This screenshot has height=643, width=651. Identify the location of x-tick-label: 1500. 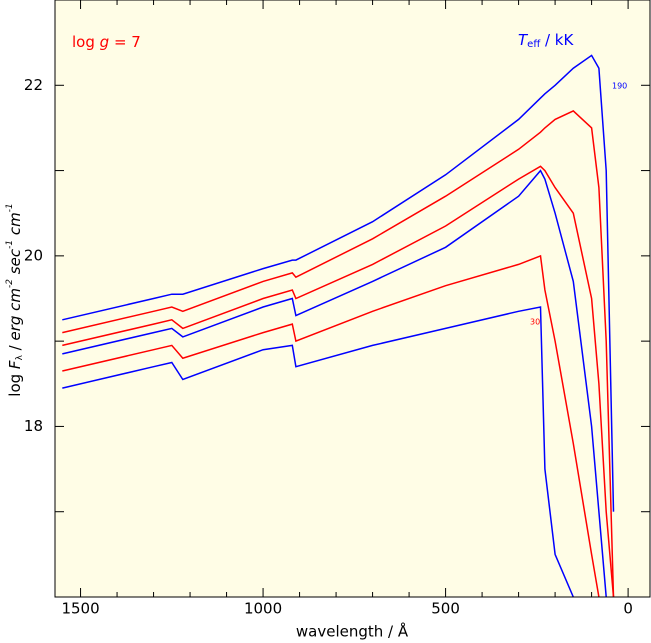
(80, 609).